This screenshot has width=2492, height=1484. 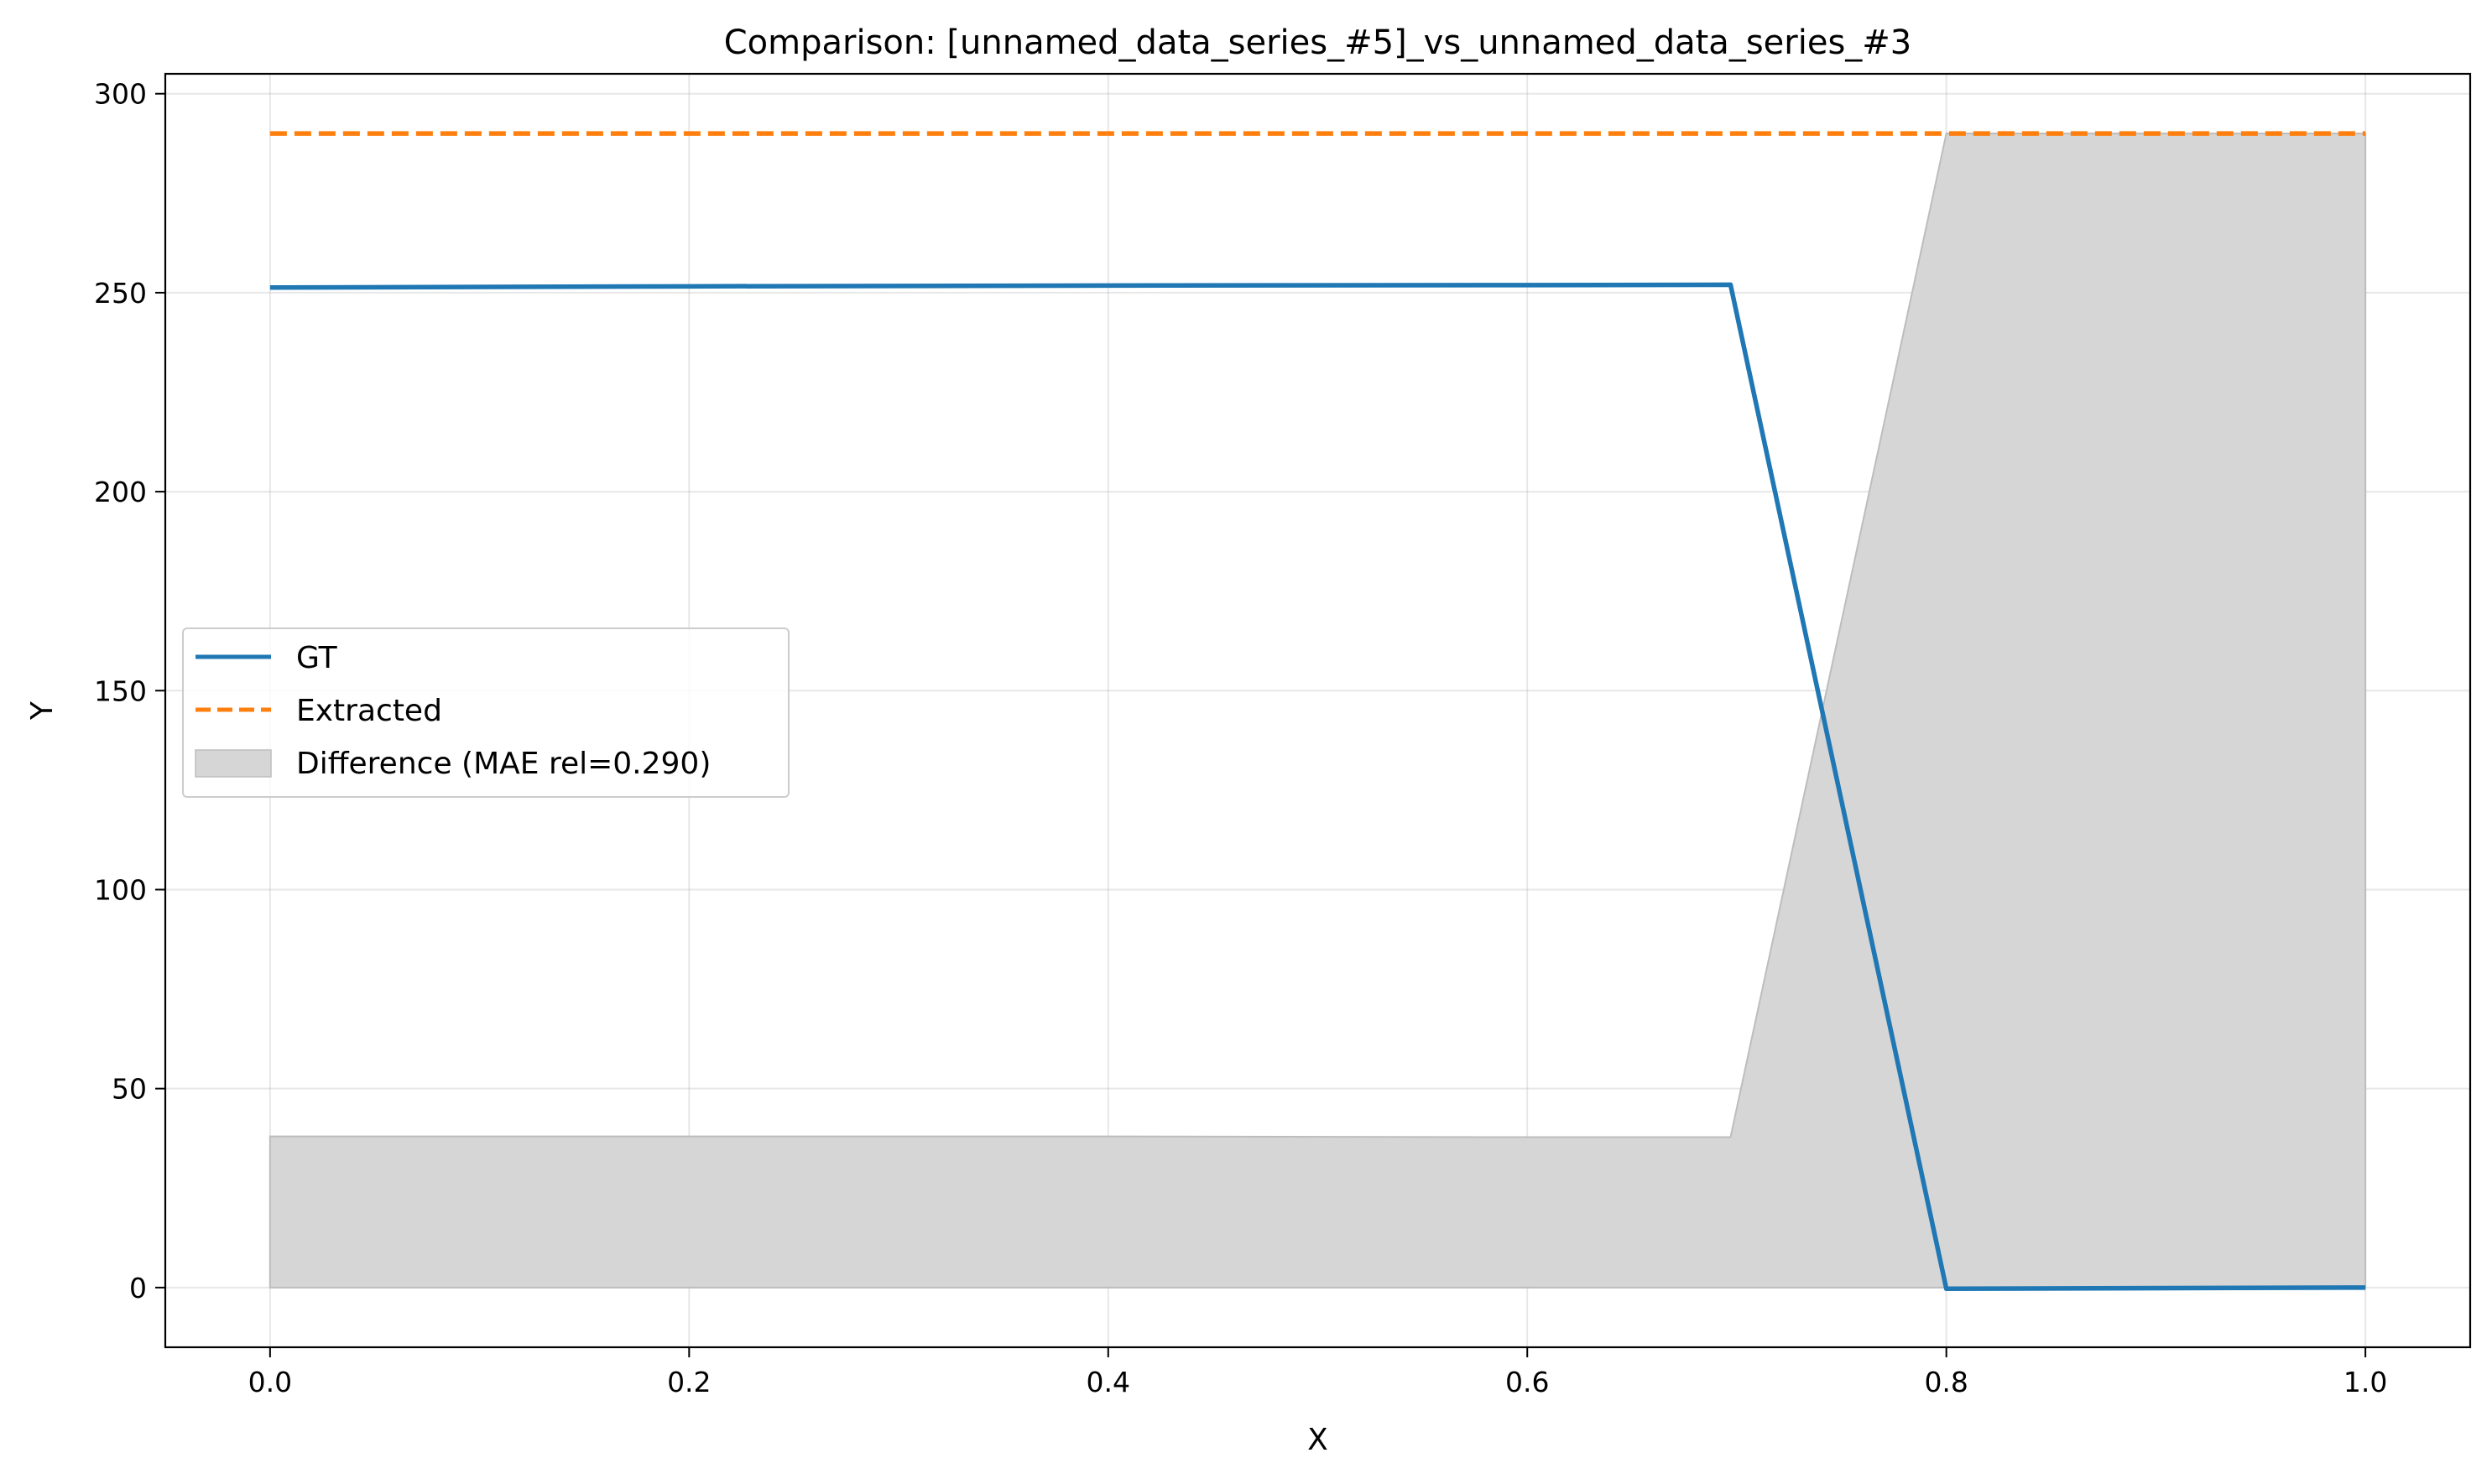 I want to click on x-tick-label: 0.0, so click(x=270, y=1382).